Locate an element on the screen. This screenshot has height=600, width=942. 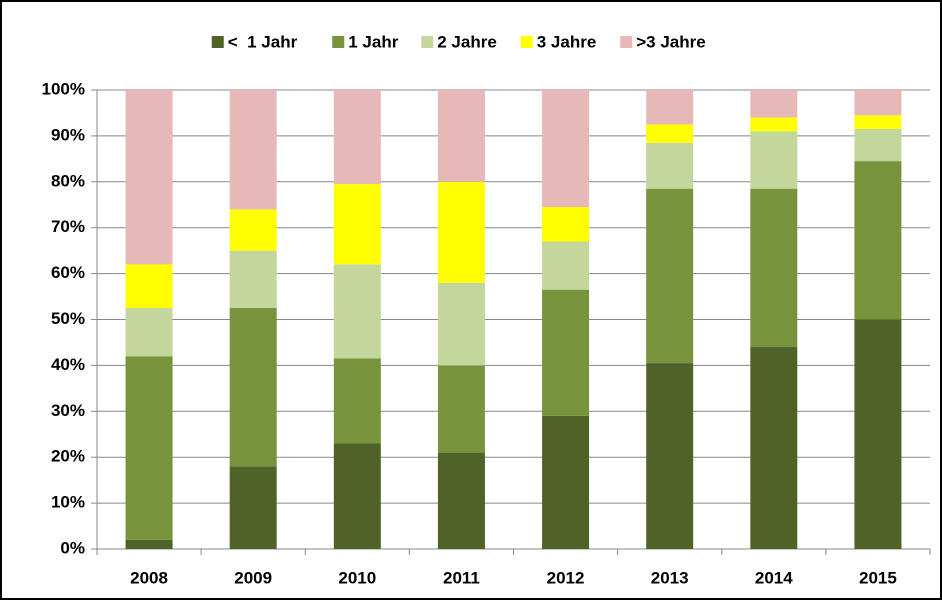
y-tick-label: 50% is located at coordinates (68, 318).